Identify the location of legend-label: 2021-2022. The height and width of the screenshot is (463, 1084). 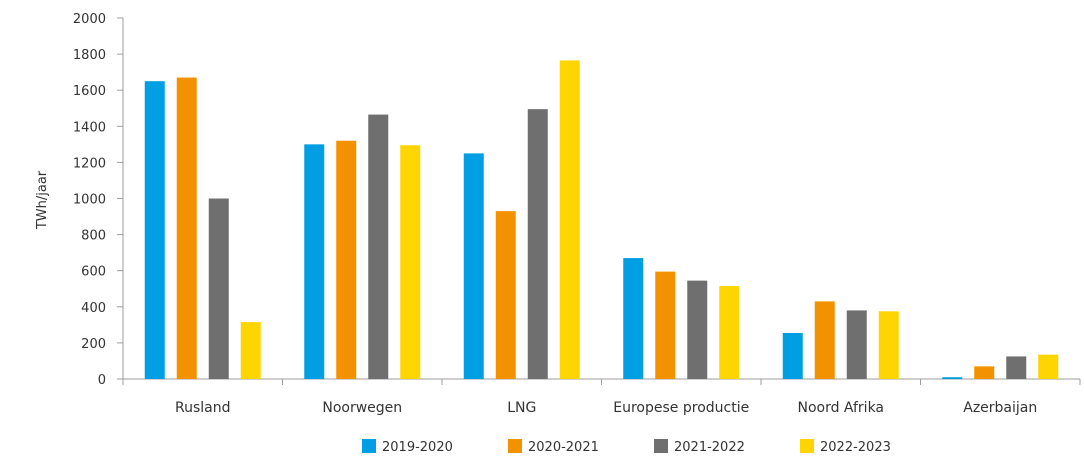
(709, 447).